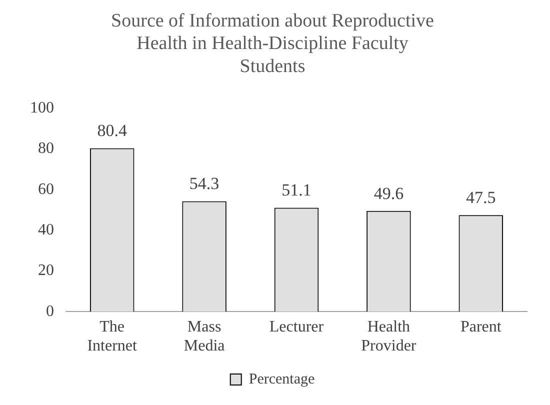 The width and height of the screenshot is (550, 405). I want to click on data-label: 51.1, so click(297, 190).